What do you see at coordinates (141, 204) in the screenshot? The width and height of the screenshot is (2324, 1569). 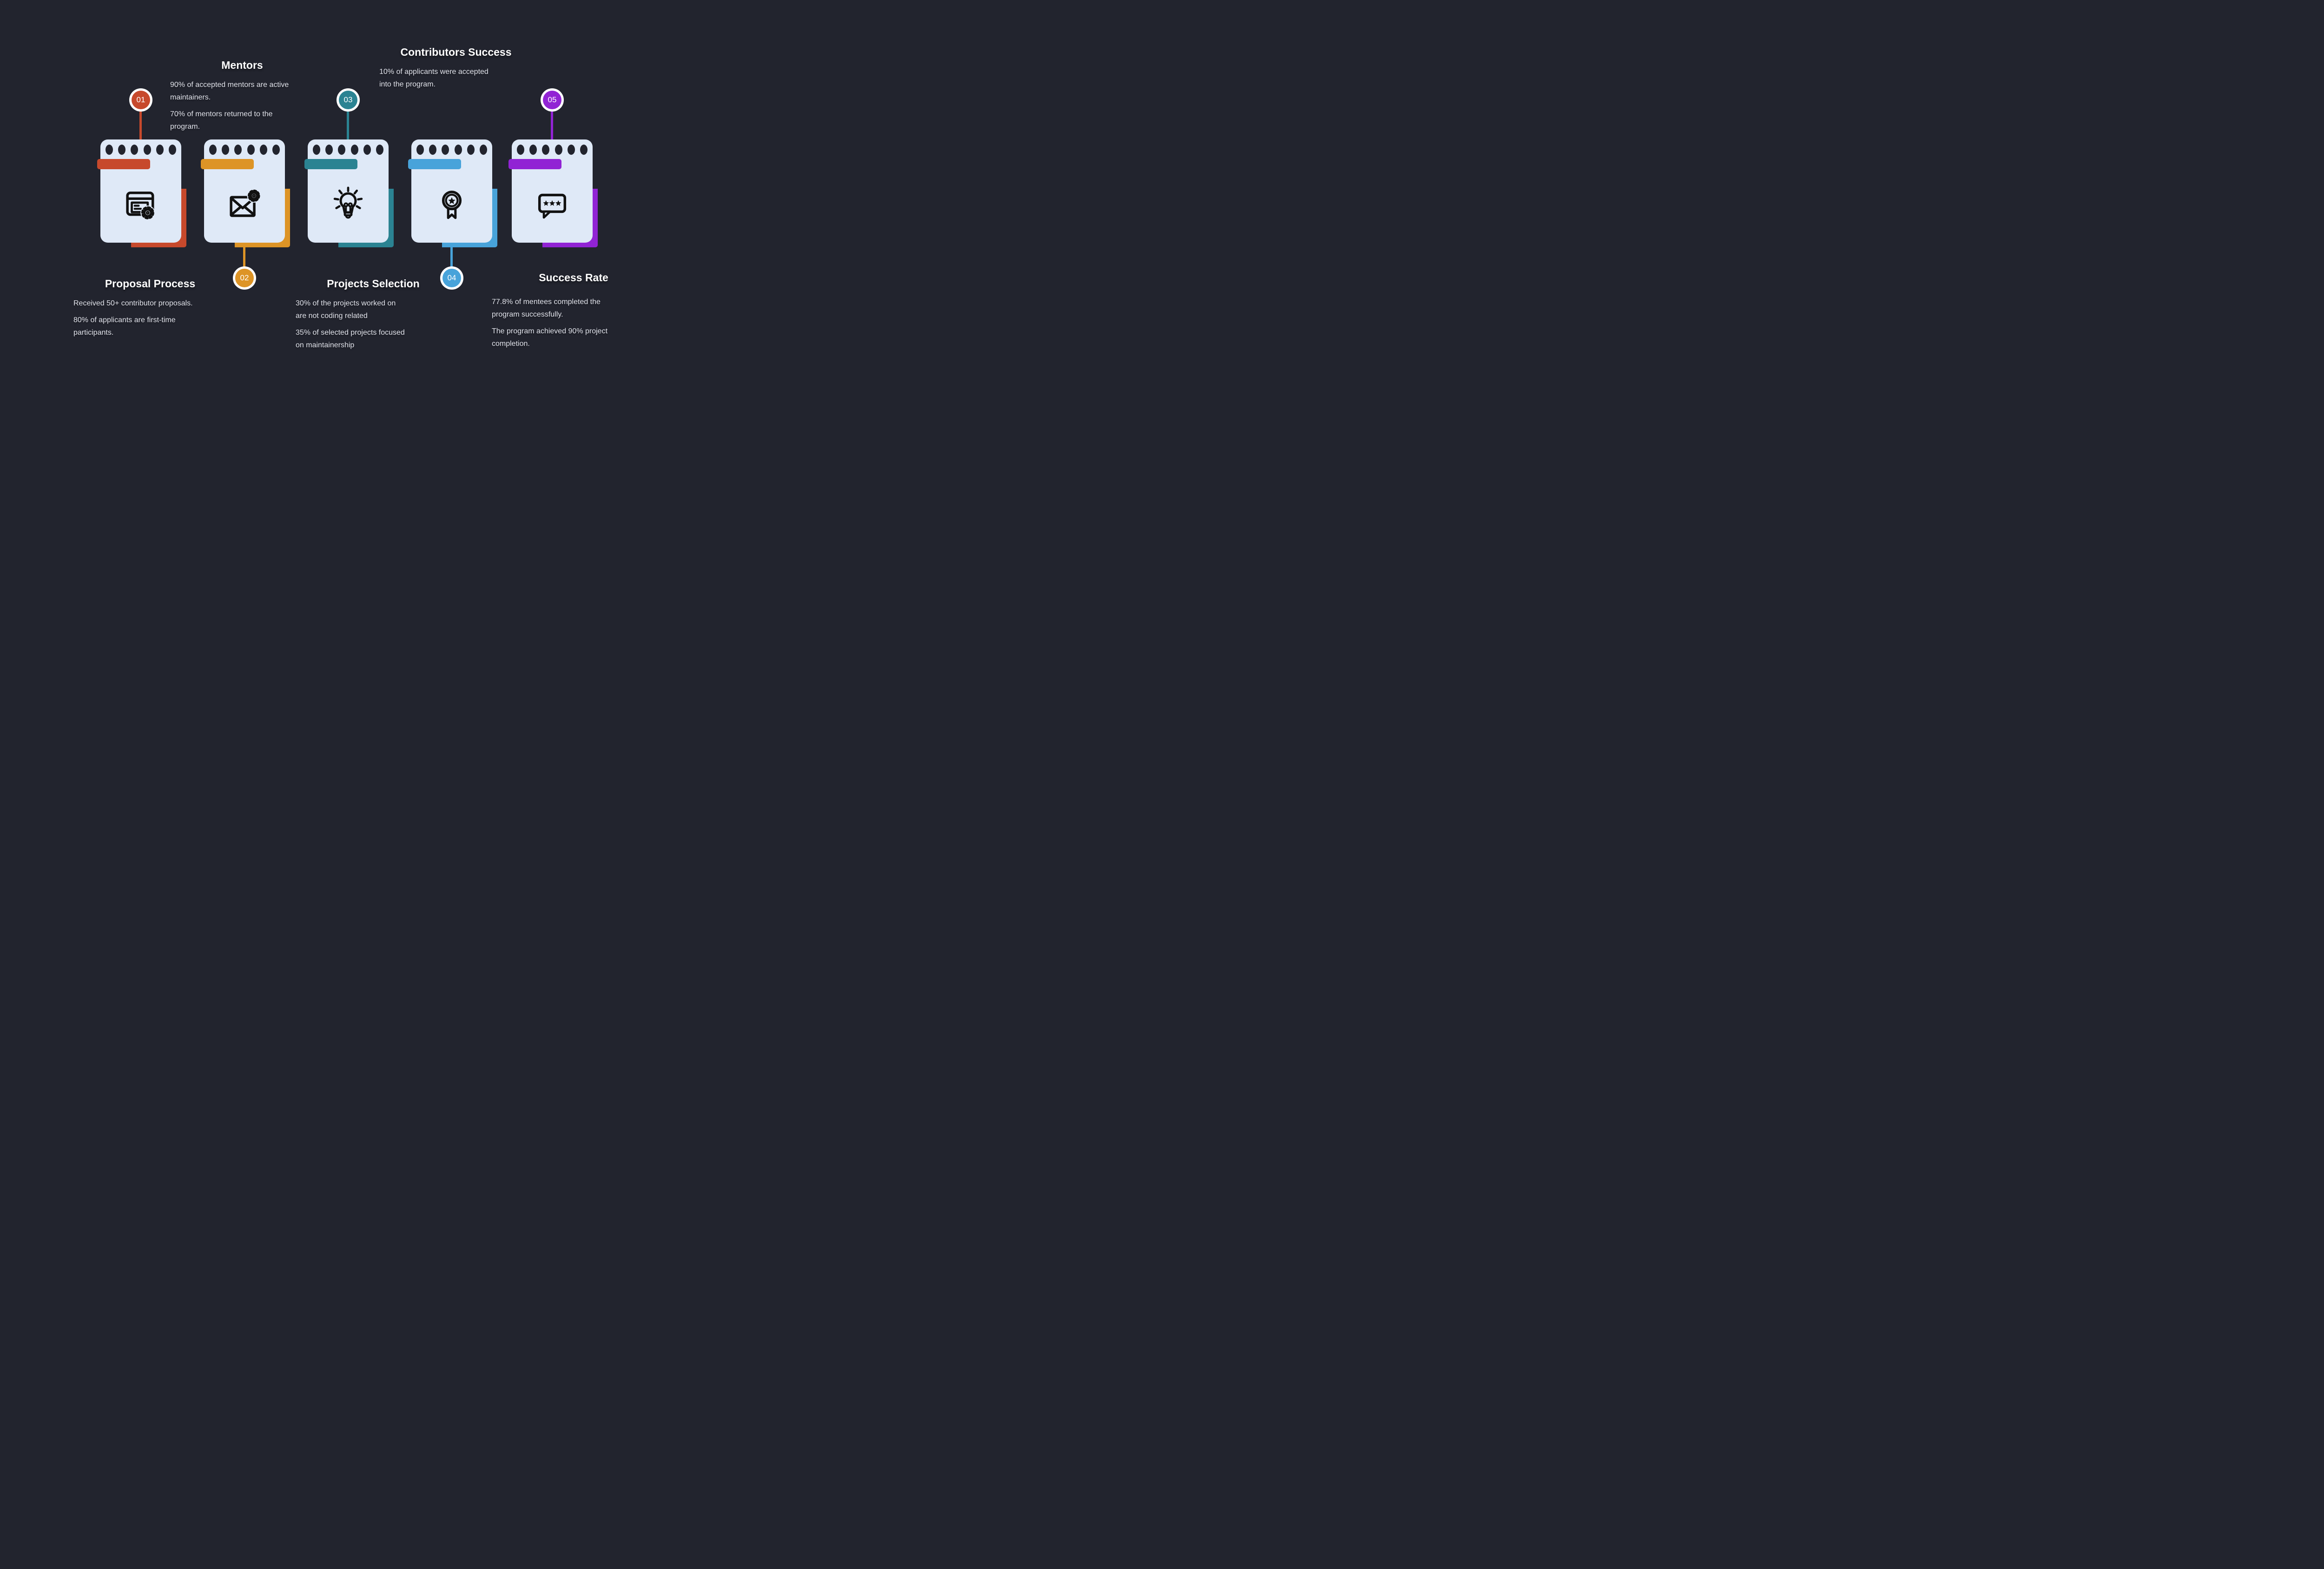 I see `browser-gear-icon` at bounding box center [141, 204].